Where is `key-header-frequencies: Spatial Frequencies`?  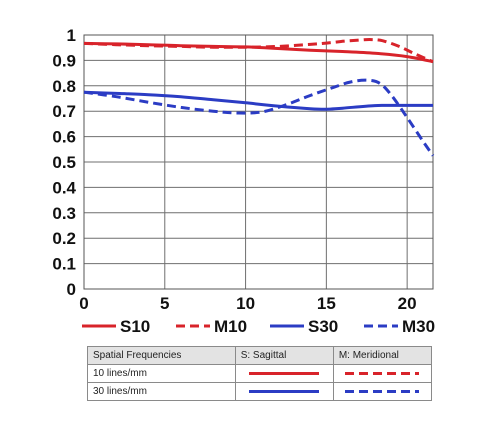
key-header-frequencies: Spatial Frequencies is located at coordinates (161, 355).